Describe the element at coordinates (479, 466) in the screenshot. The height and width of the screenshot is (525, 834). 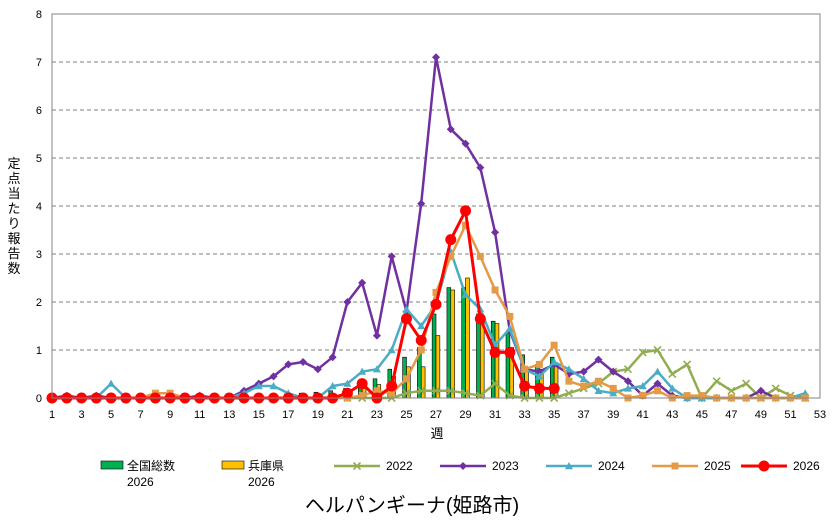
I see `legend-item: 2023` at that location.